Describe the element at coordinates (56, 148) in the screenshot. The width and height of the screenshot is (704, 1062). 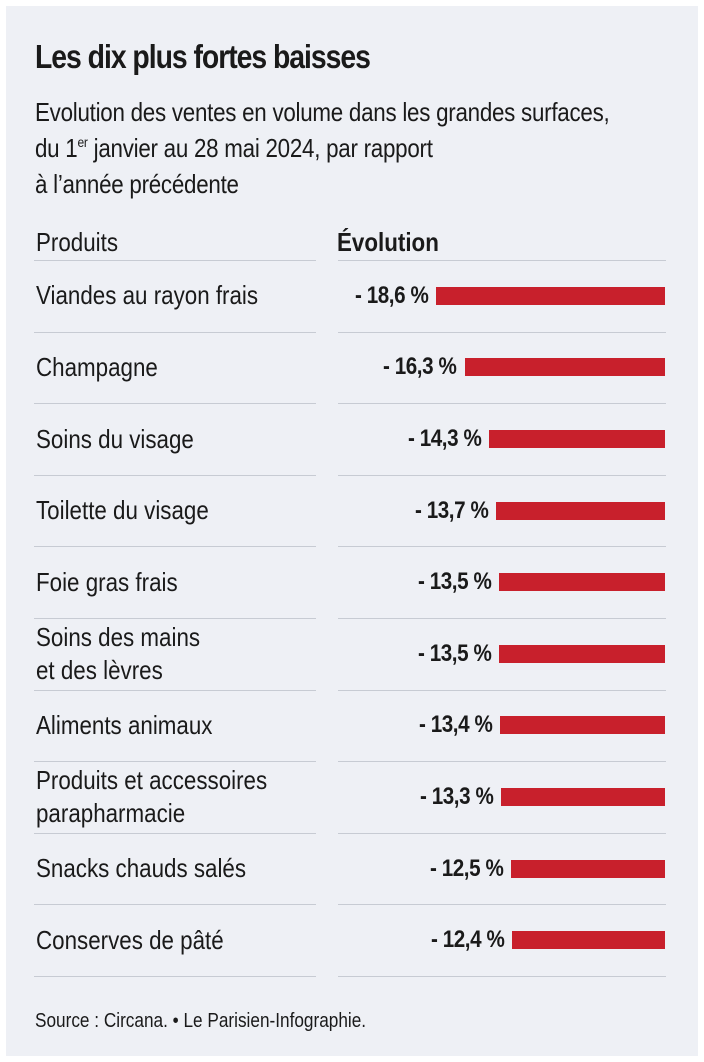
I see `subtitle-line-2-start: du 1` at that location.